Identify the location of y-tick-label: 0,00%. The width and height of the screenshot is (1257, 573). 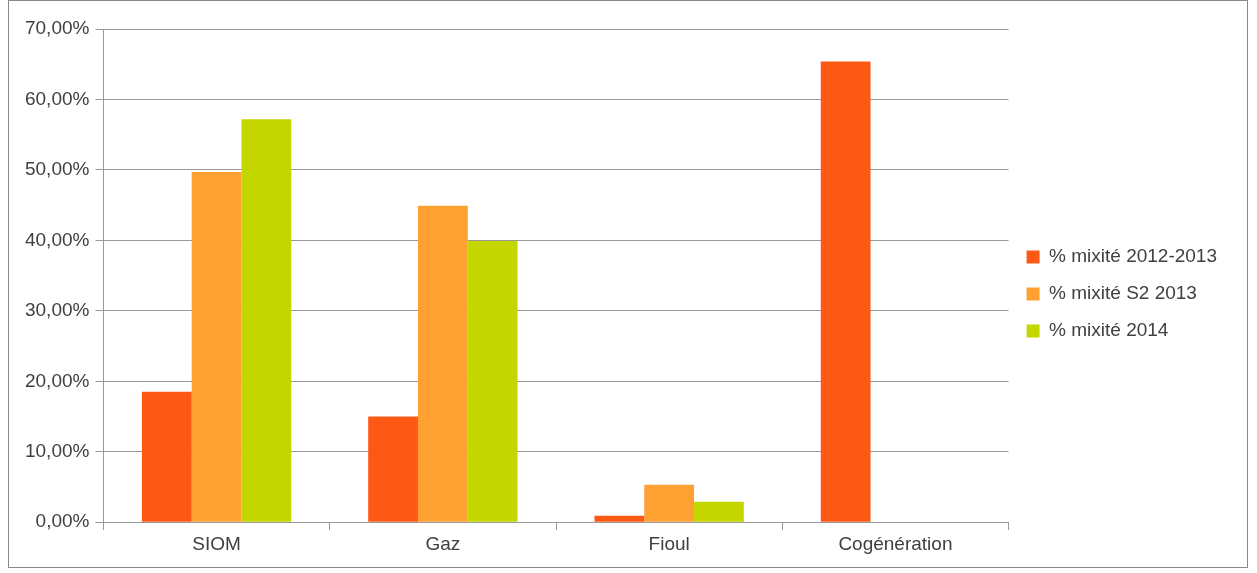
(62, 521).